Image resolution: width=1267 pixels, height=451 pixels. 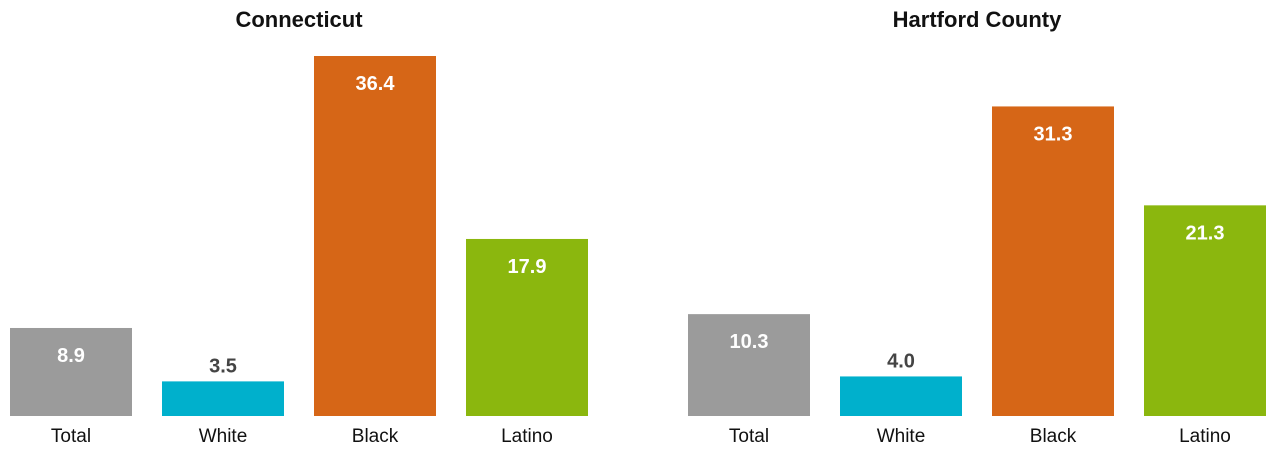 I want to click on chart-title: Connecticut, so click(x=299, y=19).